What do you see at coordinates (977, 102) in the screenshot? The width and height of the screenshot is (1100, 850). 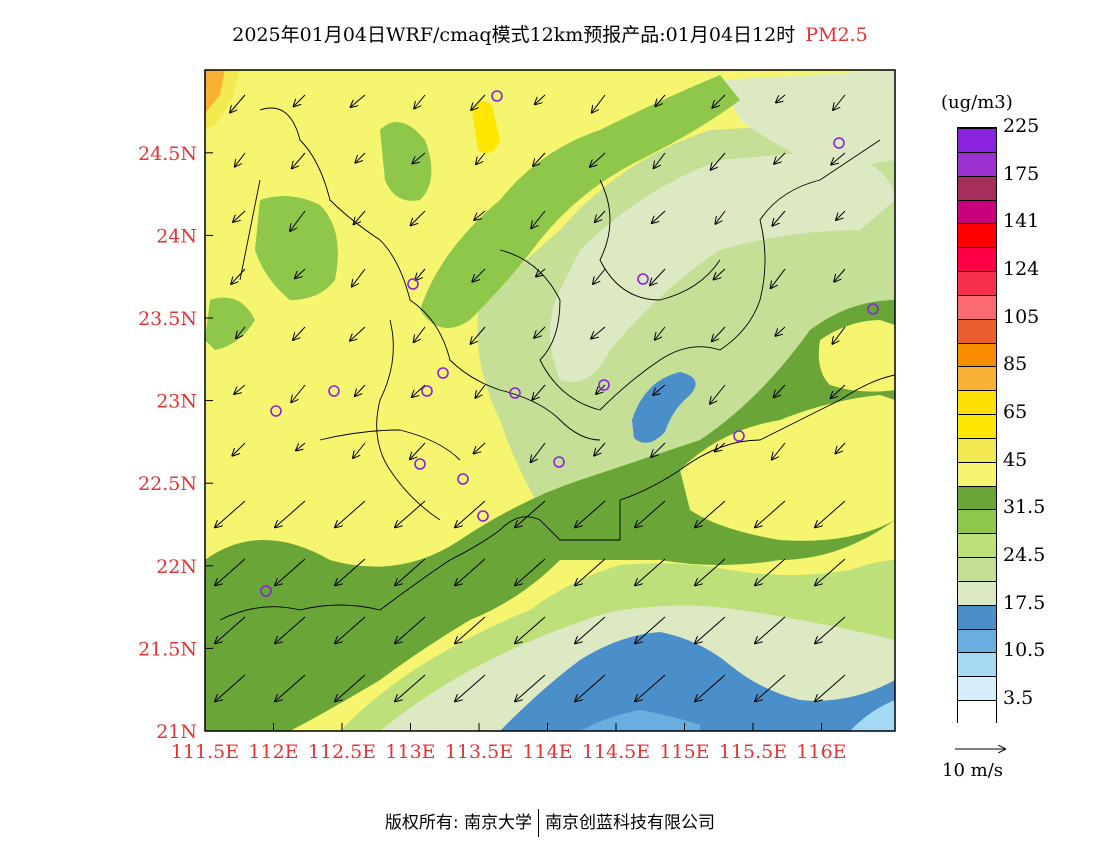 I see `colorbar-unit: (ug/m3)` at bounding box center [977, 102].